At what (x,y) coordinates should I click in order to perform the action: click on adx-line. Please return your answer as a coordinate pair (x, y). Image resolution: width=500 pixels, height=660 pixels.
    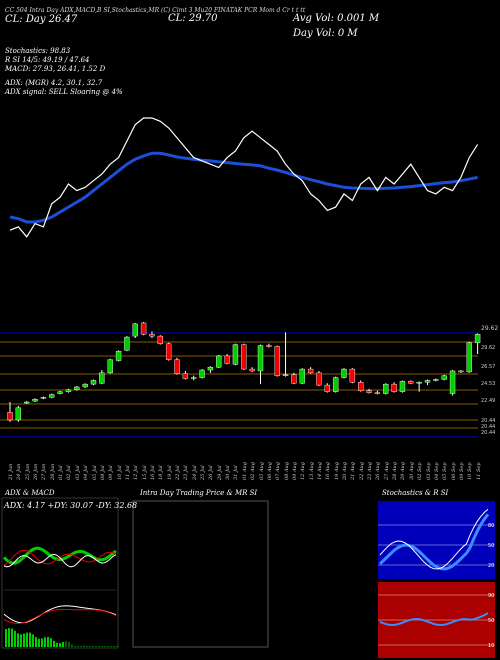
    Looking at the image, I should click on (60, 560).